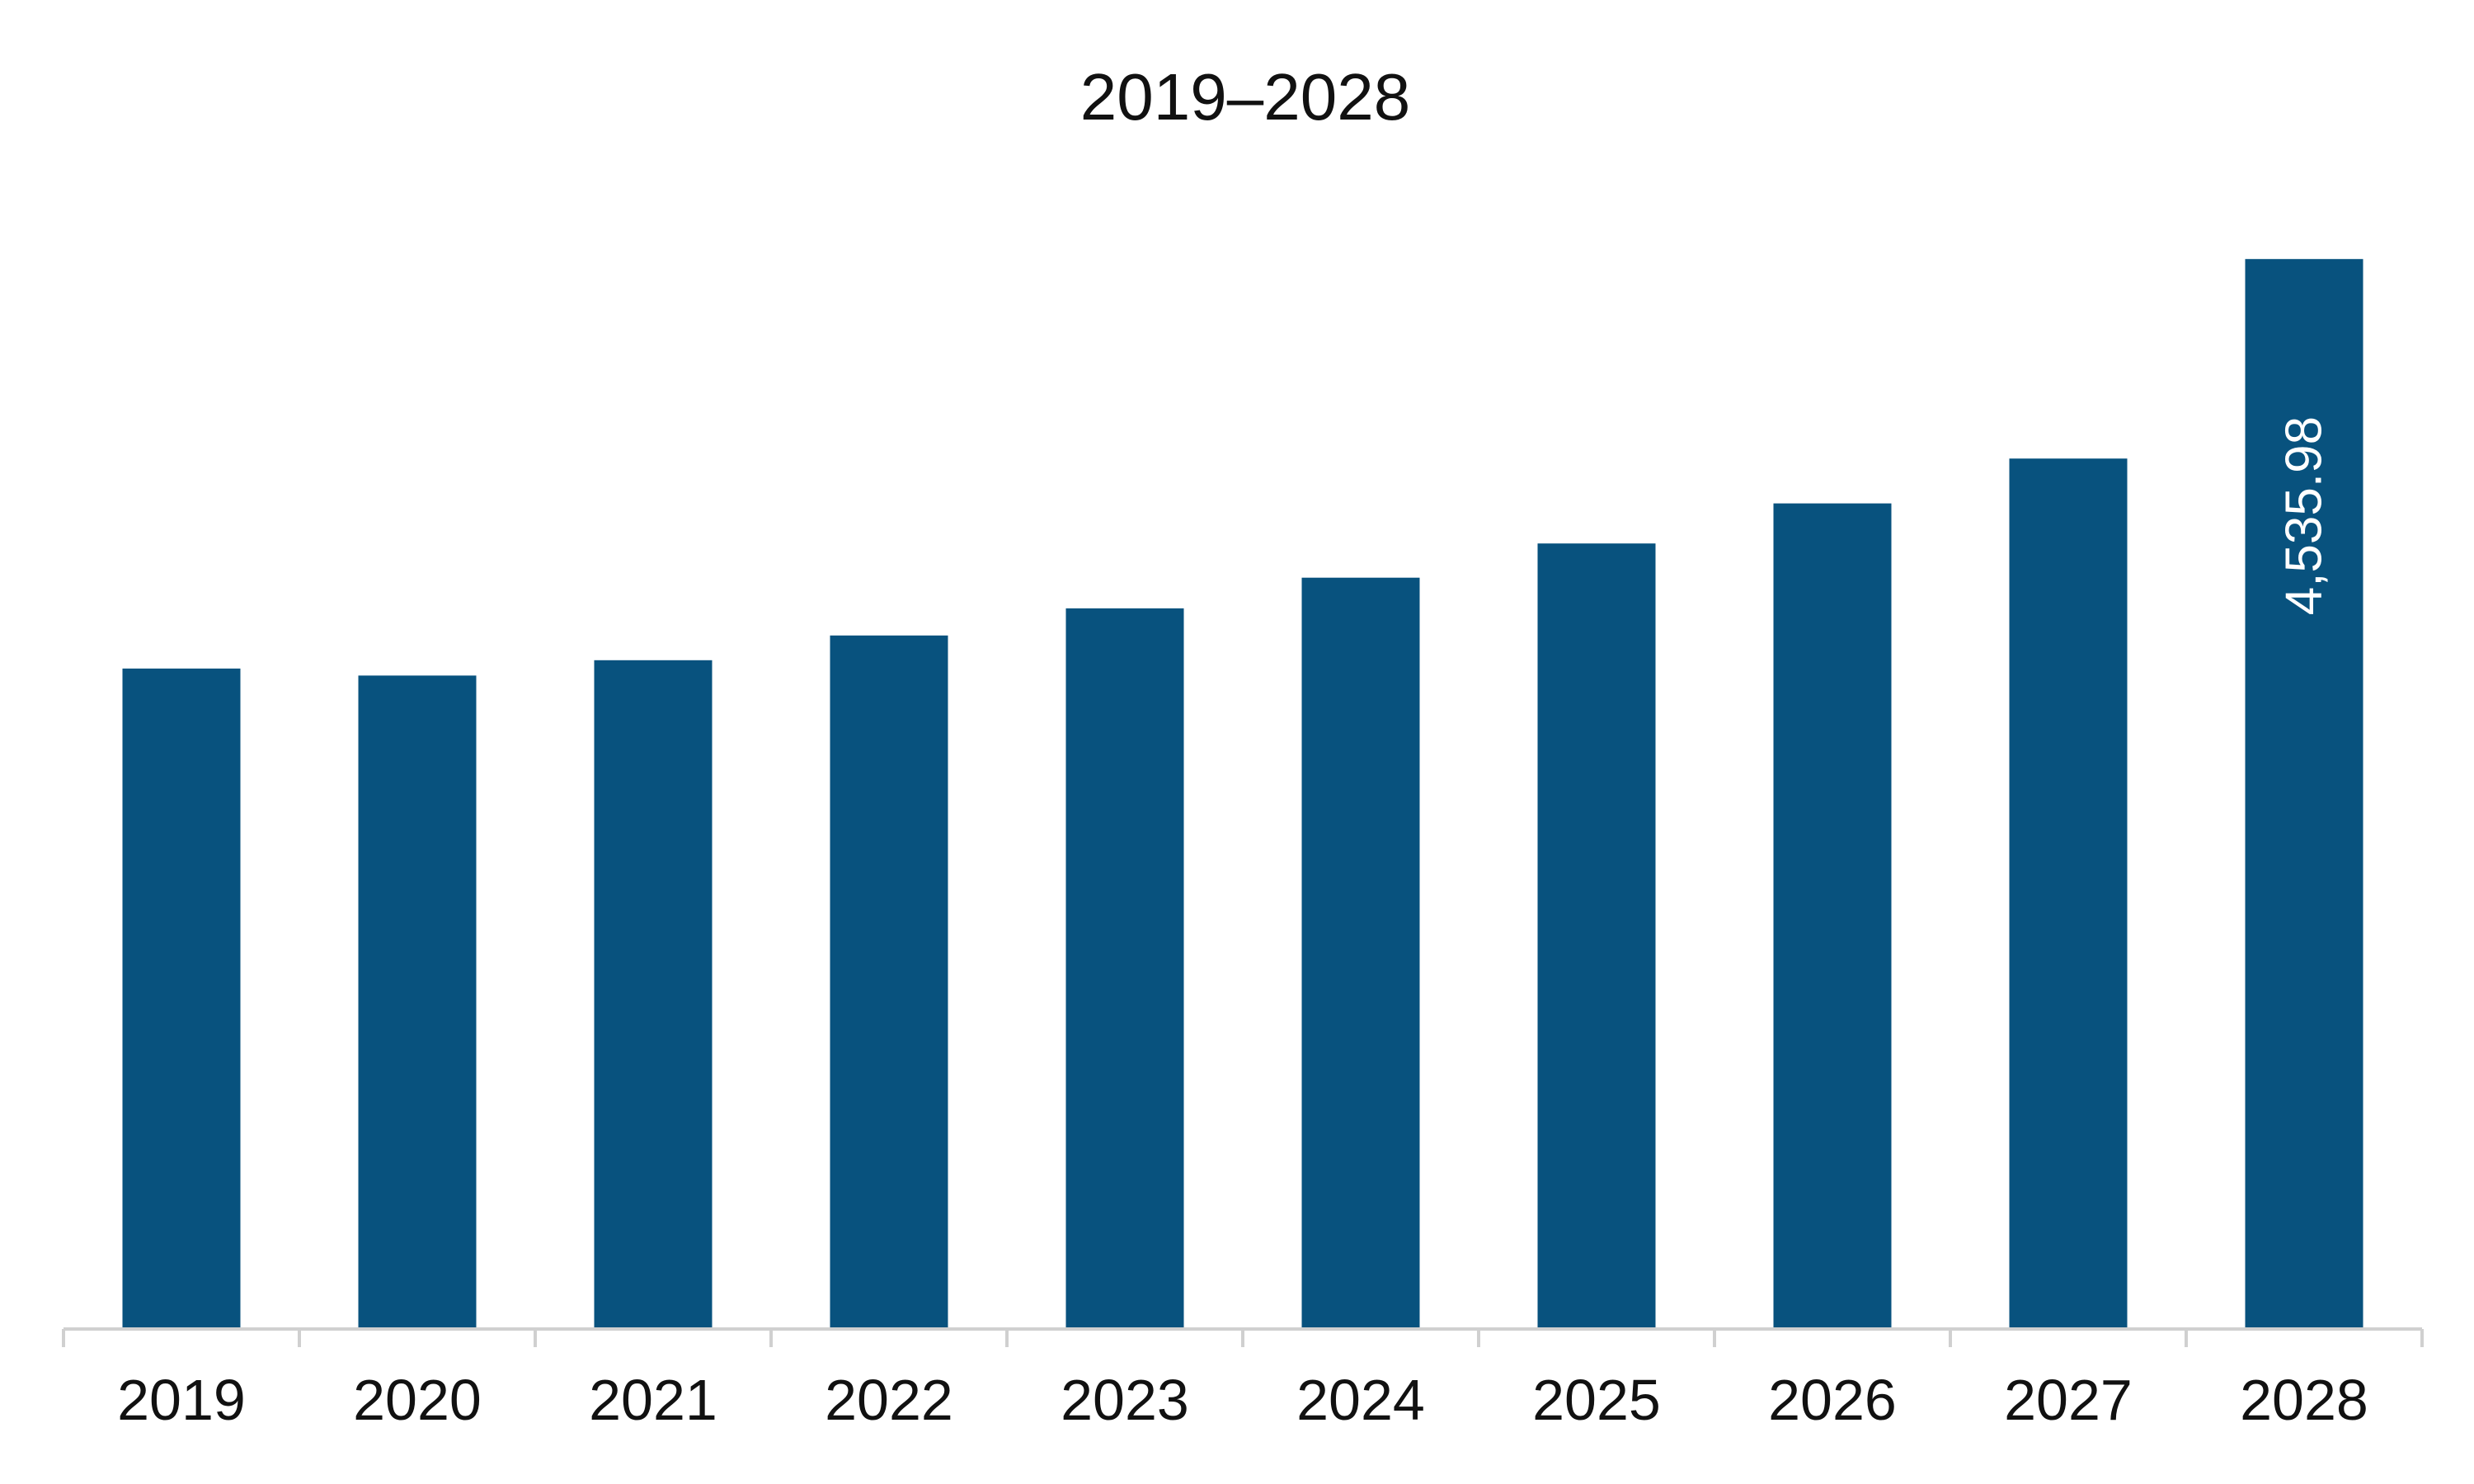 This screenshot has height=1484, width=2474. I want to click on x-tick-label-2022: 2022, so click(889, 1400).